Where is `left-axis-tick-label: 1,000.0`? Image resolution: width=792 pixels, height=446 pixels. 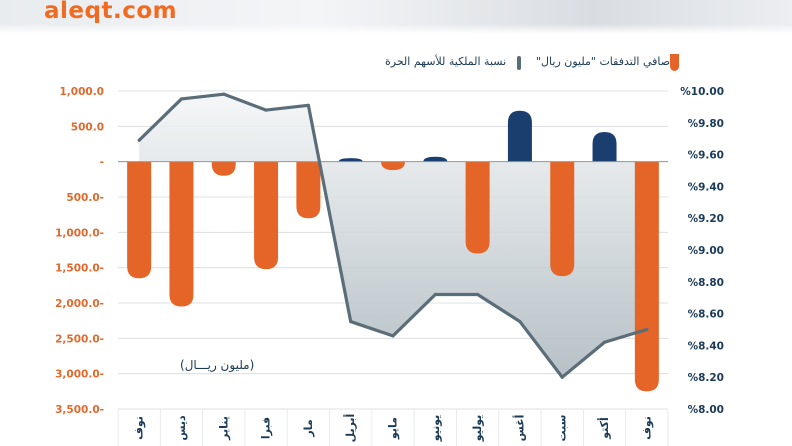
left-axis-tick-label: 1,000.0 is located at coordinates (81, 92).